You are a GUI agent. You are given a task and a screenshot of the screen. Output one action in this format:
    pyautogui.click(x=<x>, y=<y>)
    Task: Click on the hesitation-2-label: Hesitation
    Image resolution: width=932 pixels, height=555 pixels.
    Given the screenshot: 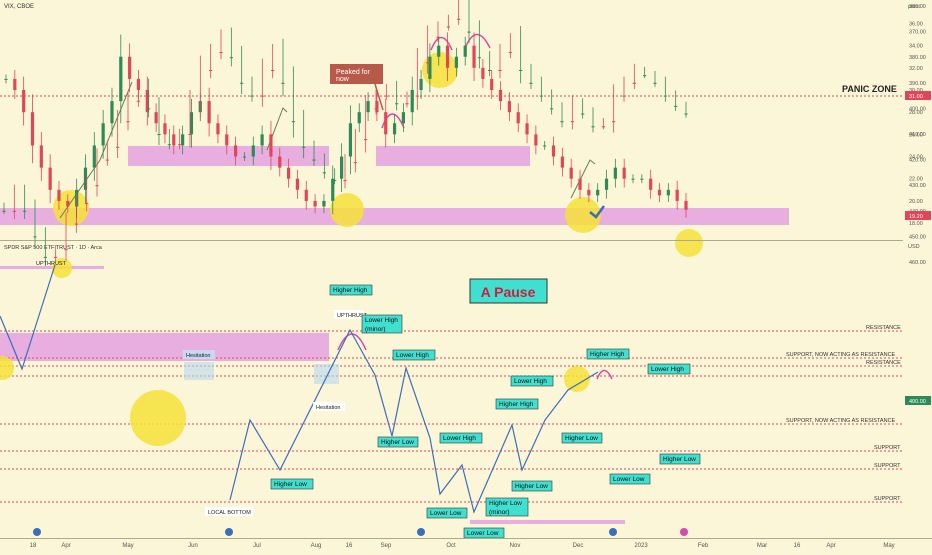 What is the action you would take?
    pyautogui.click(x=328, y=408)
    